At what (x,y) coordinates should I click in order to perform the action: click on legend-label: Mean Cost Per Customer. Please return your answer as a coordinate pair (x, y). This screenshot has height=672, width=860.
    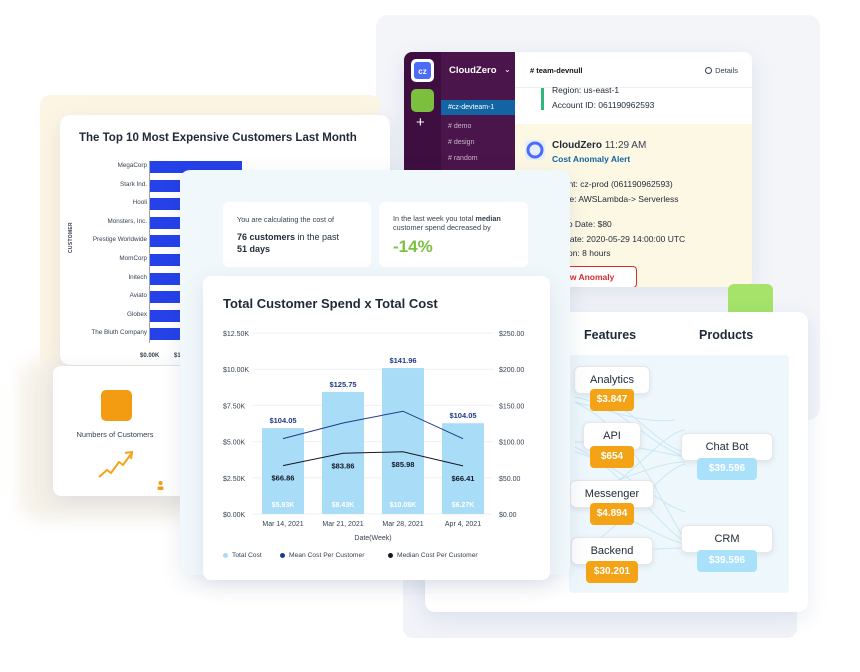
    Looking at the image, I should click on (327, 555).